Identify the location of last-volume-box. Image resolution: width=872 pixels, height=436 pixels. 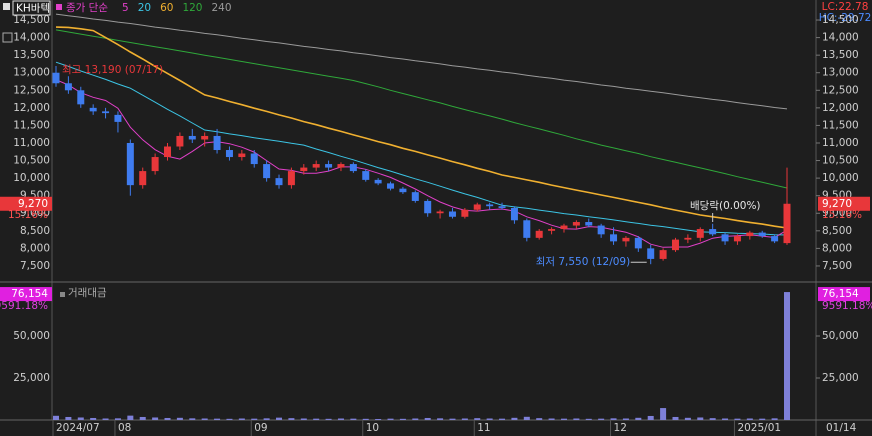
(844, 294).